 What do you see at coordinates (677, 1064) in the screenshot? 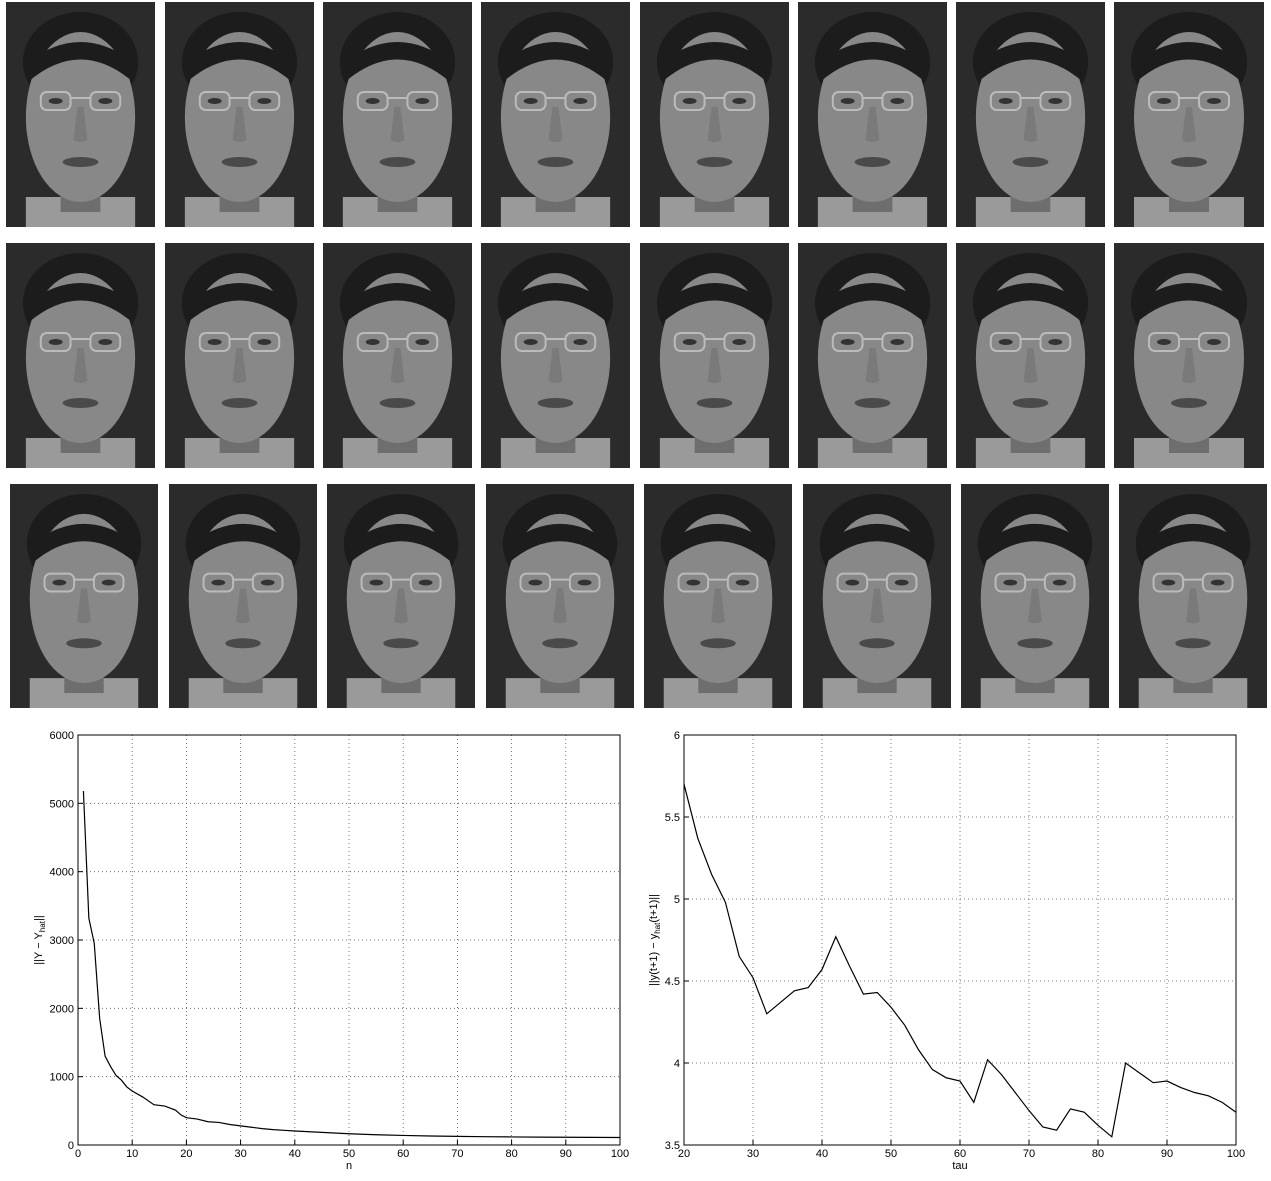
I see `y-tick-label: 4` at bounding box center [677, 1064].